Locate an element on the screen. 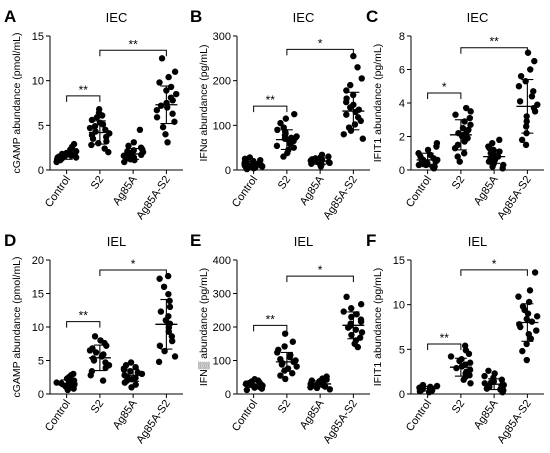 The height and width of the screenshot is (453, 550). y-axis-label: cGAMP abundance (pmol/mL) is located at coordinates (17, 102).